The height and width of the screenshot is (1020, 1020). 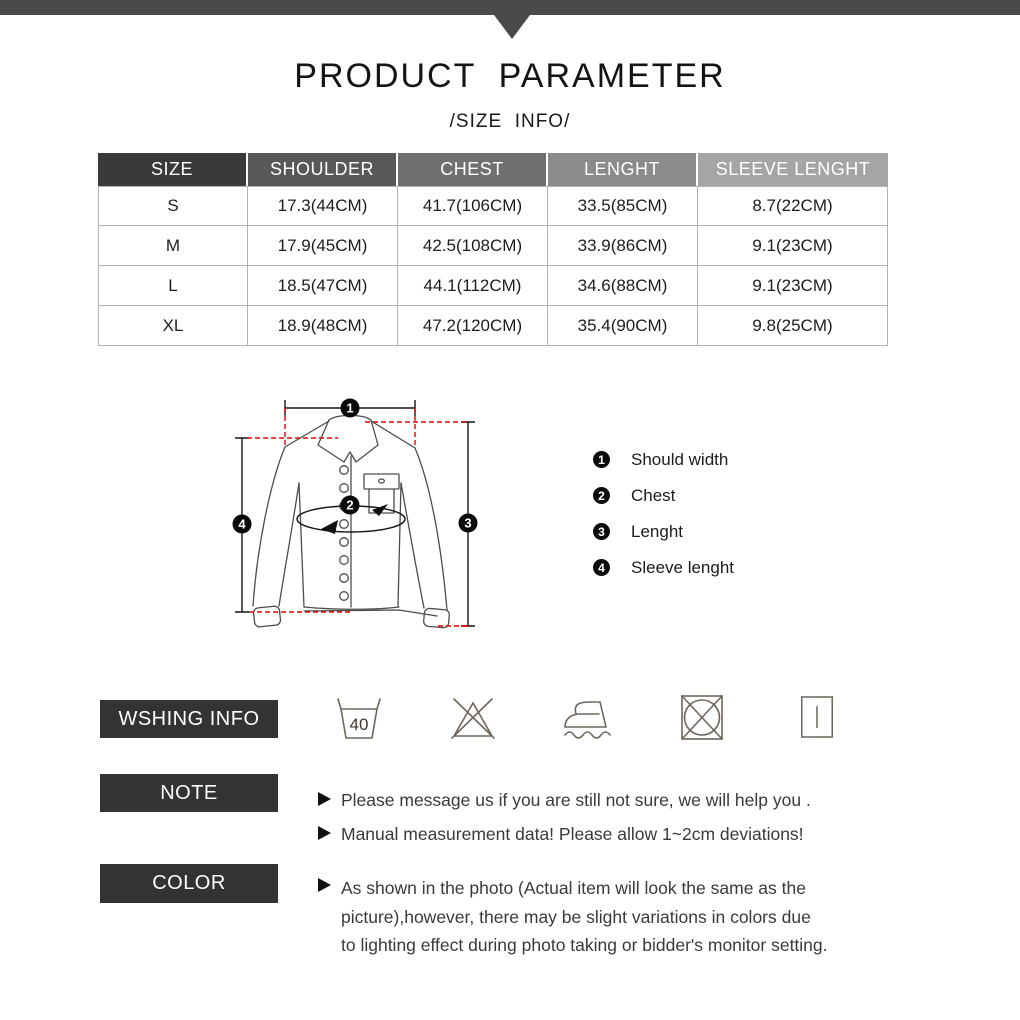 What do you see at coordinates (323, 246) in the screenshot?
I see `cell-shoulder: 17.9(45CM)` at bounding box center [323, 246].